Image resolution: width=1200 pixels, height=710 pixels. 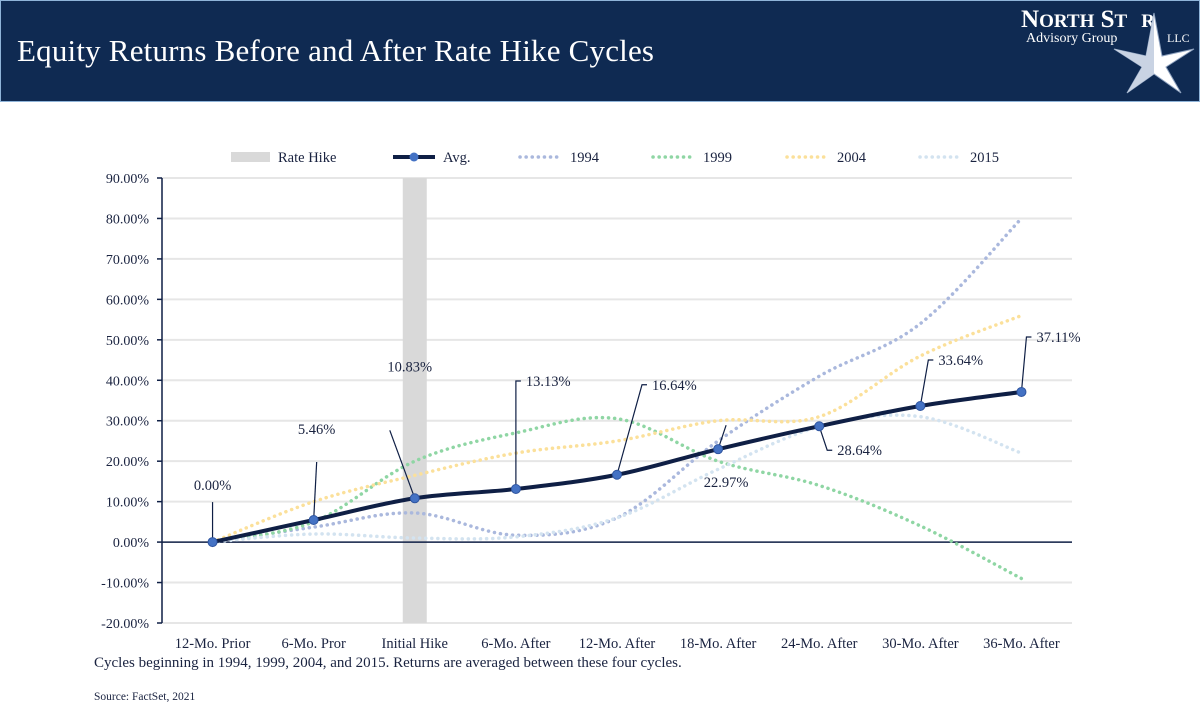 I want to click on legend-label-Avg.: Avg., so click(x=457, y=158).